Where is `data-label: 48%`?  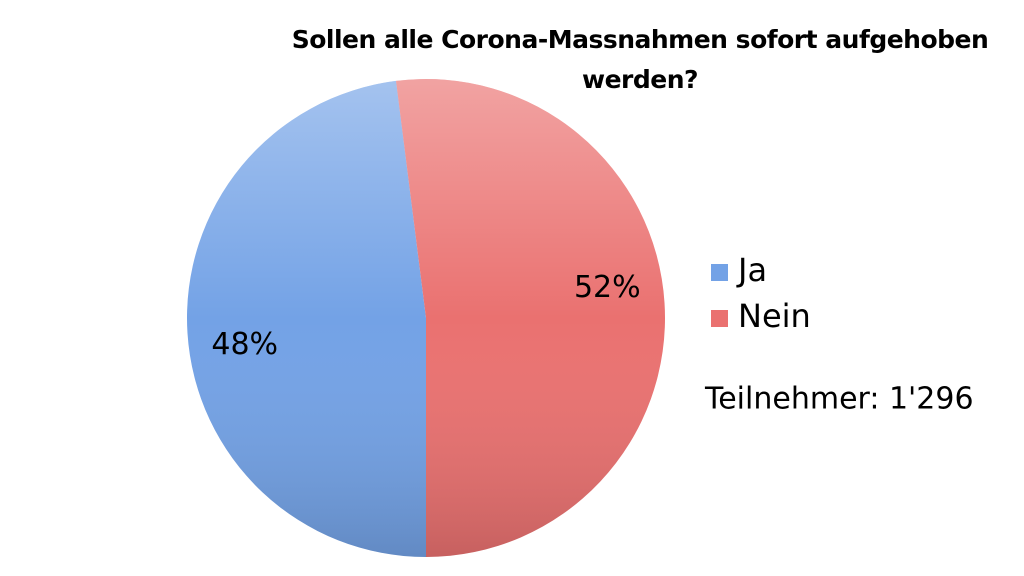
data-label: 48% is located at coordinates (244, 344).